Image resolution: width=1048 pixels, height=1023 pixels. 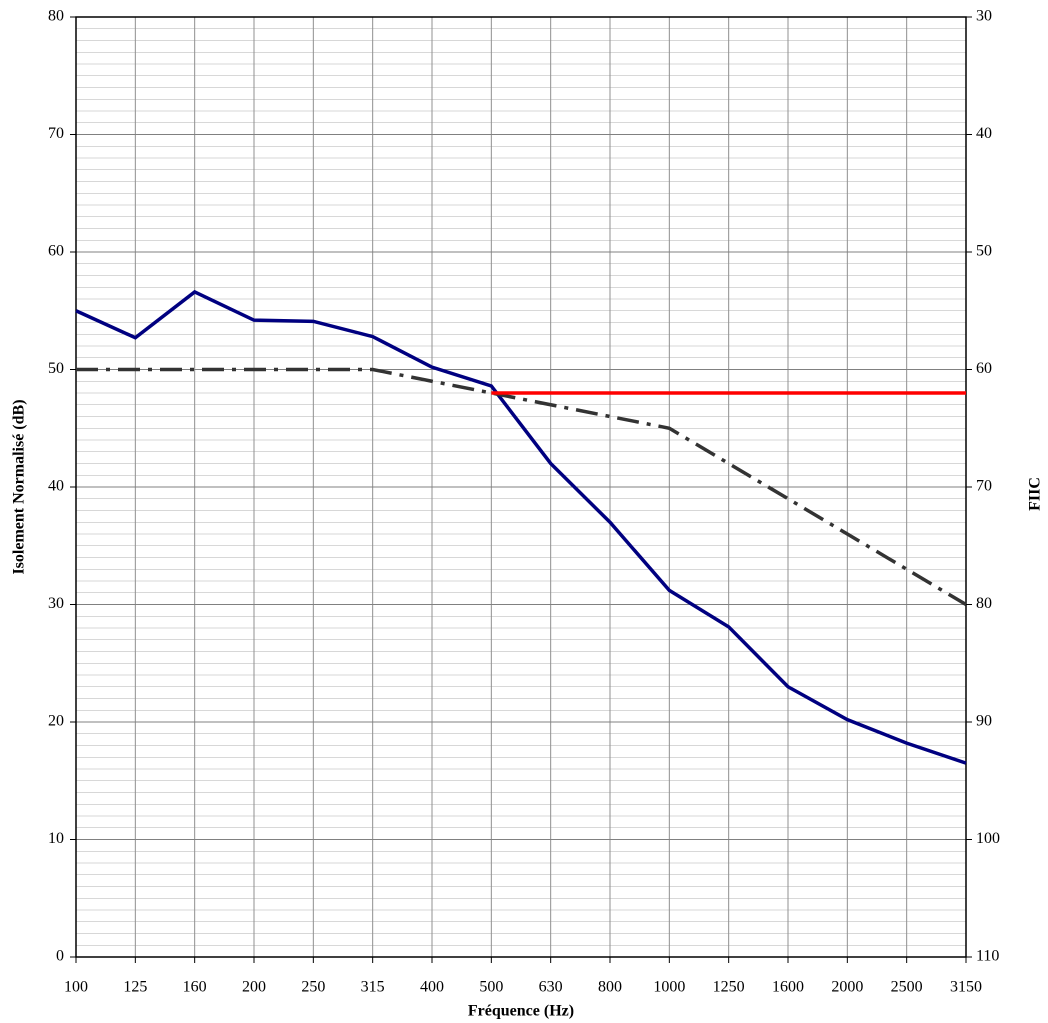 I want to click on x-tick-label: 630, so click(x=551, y=987).